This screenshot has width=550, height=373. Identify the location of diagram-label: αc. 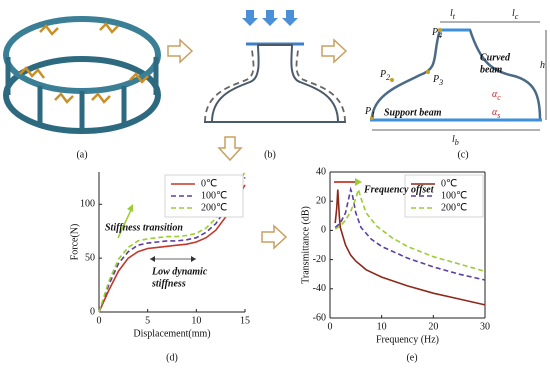
(496, 95).